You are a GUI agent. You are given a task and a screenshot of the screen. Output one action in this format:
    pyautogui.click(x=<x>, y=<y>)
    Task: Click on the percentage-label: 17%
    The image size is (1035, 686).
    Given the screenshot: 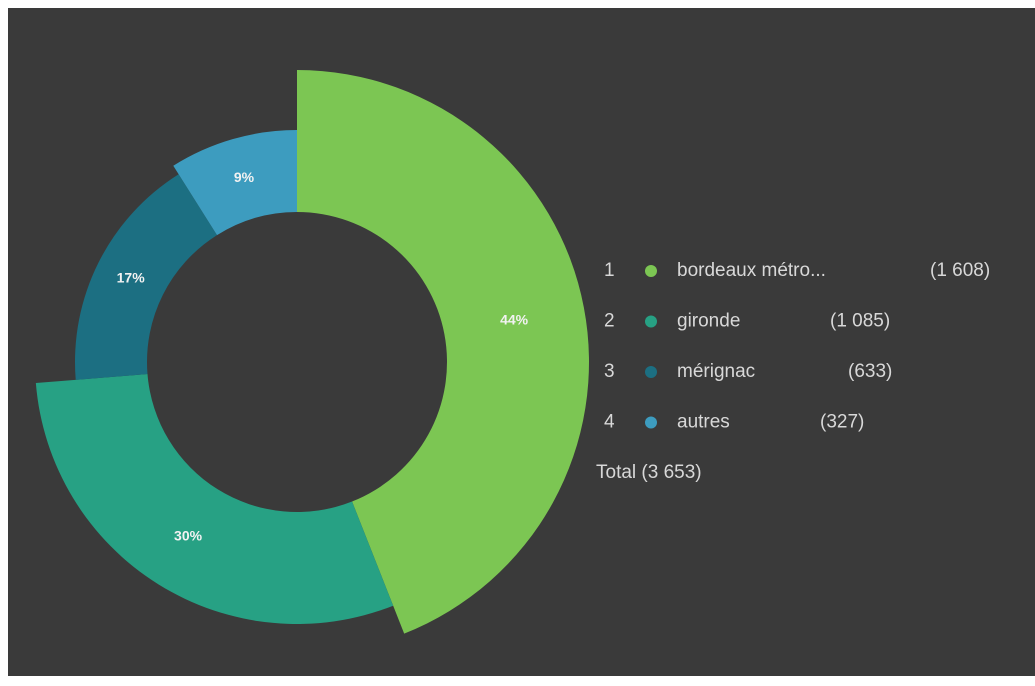 What is the action you would take?
    pyautogui.click(x=131, y=277)
    